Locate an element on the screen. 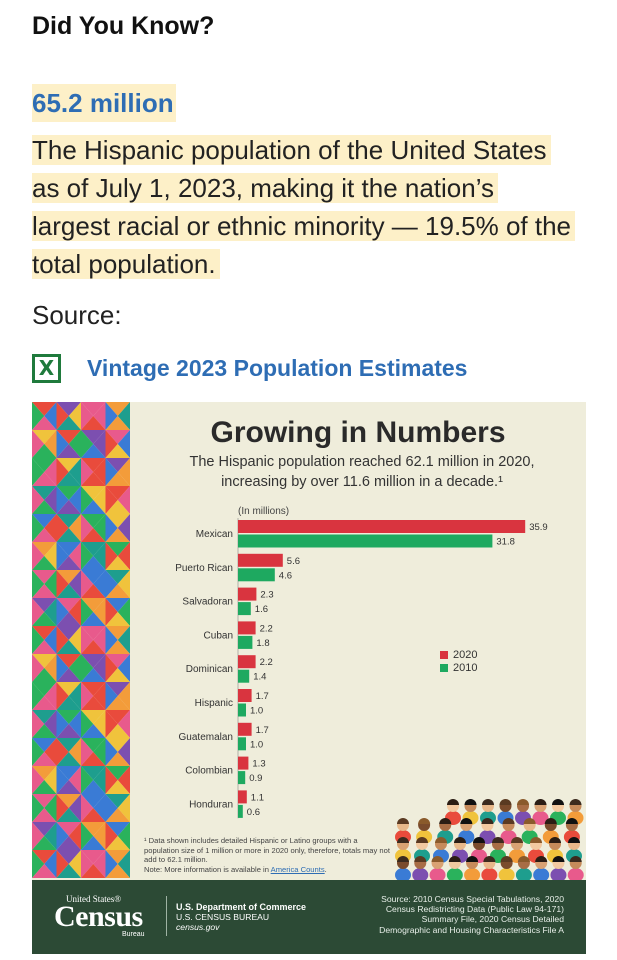 The height and width of the screenshot is (960, 617). footnote-note: Note: More information is available in is located at coordinates (206, 869).